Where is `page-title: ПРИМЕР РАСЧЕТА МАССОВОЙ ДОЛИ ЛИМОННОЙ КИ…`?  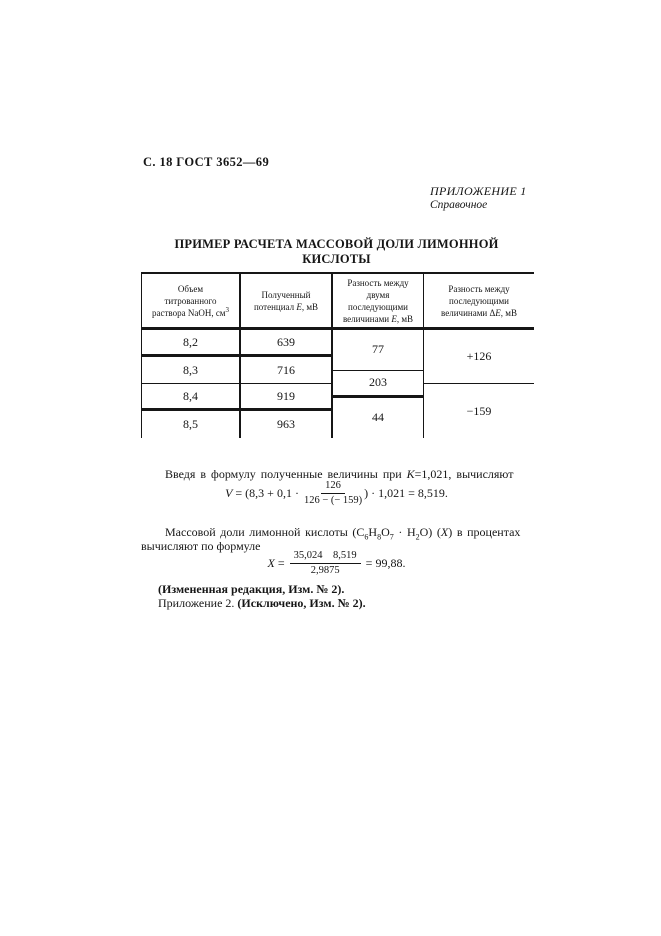
page-title: ПРИМЕР РАСЧЕТА МАССОВОЙ ДОЛИ ЛИМОННОЙ КИ… is located at coordinates (336, 251).